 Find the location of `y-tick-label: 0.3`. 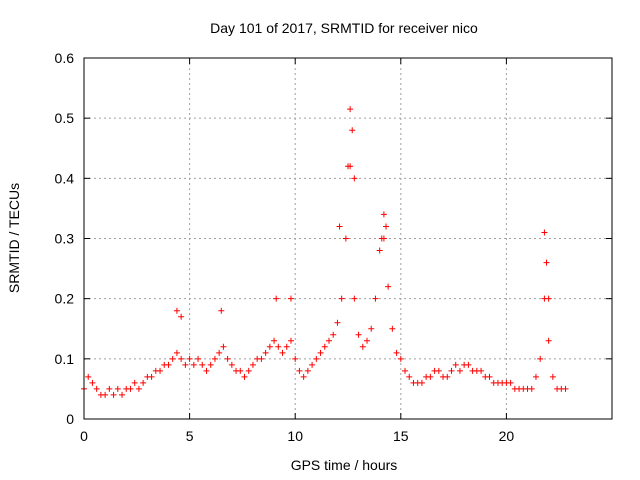

y-tick-label: 0.3 is located at coordinates (65, 239).